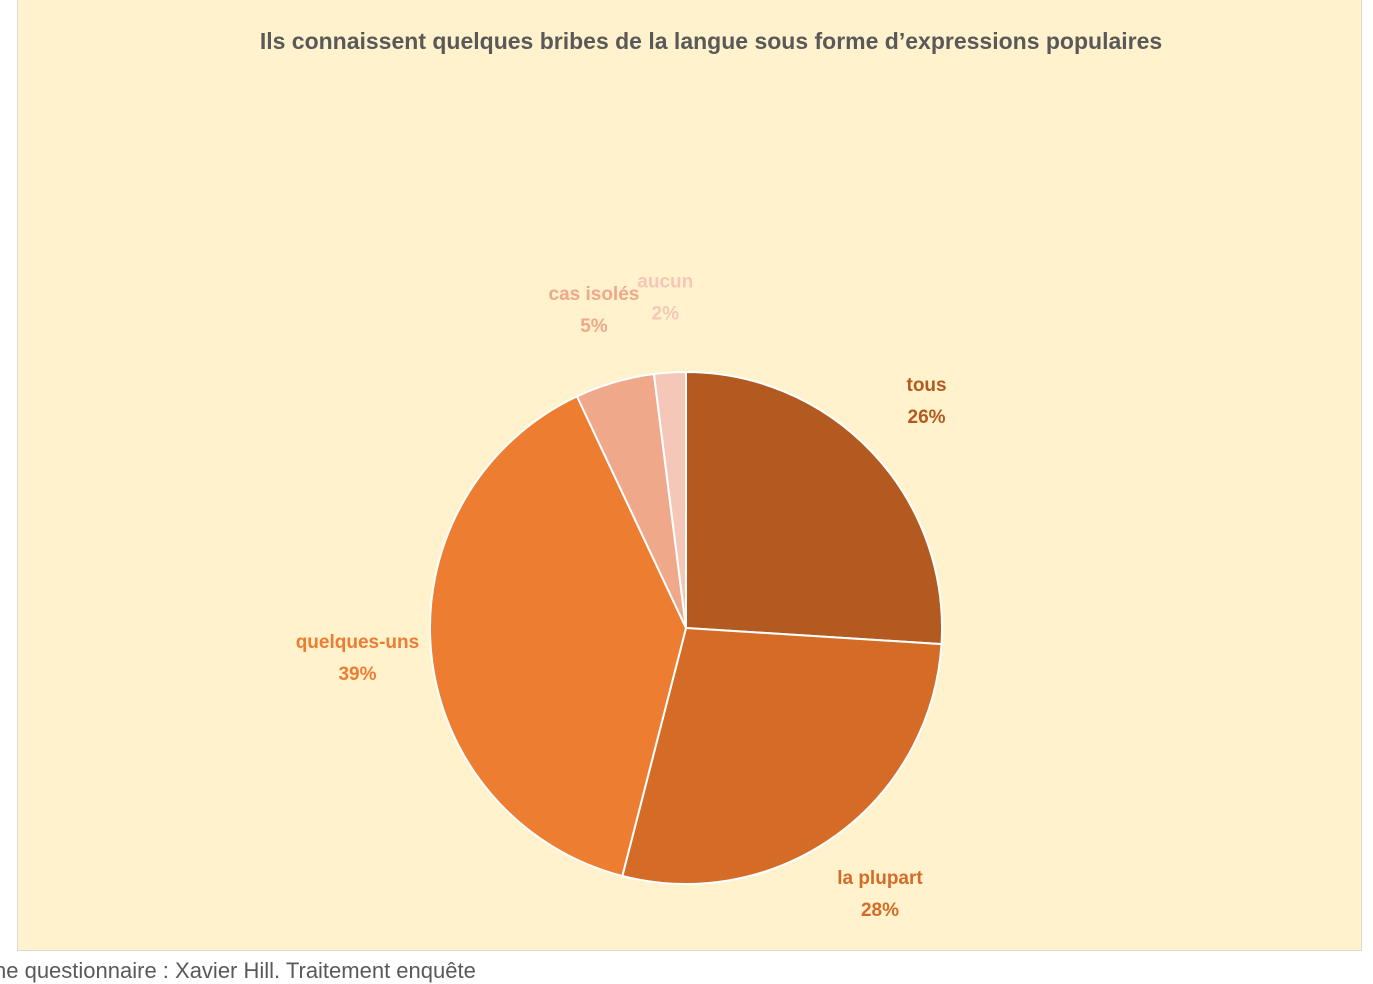 The height and width of the screenshot is (984, 1373). Describe the element at coordinates (927, 417) in the screenshot. I see `slice-value-label: 26%` at that location.